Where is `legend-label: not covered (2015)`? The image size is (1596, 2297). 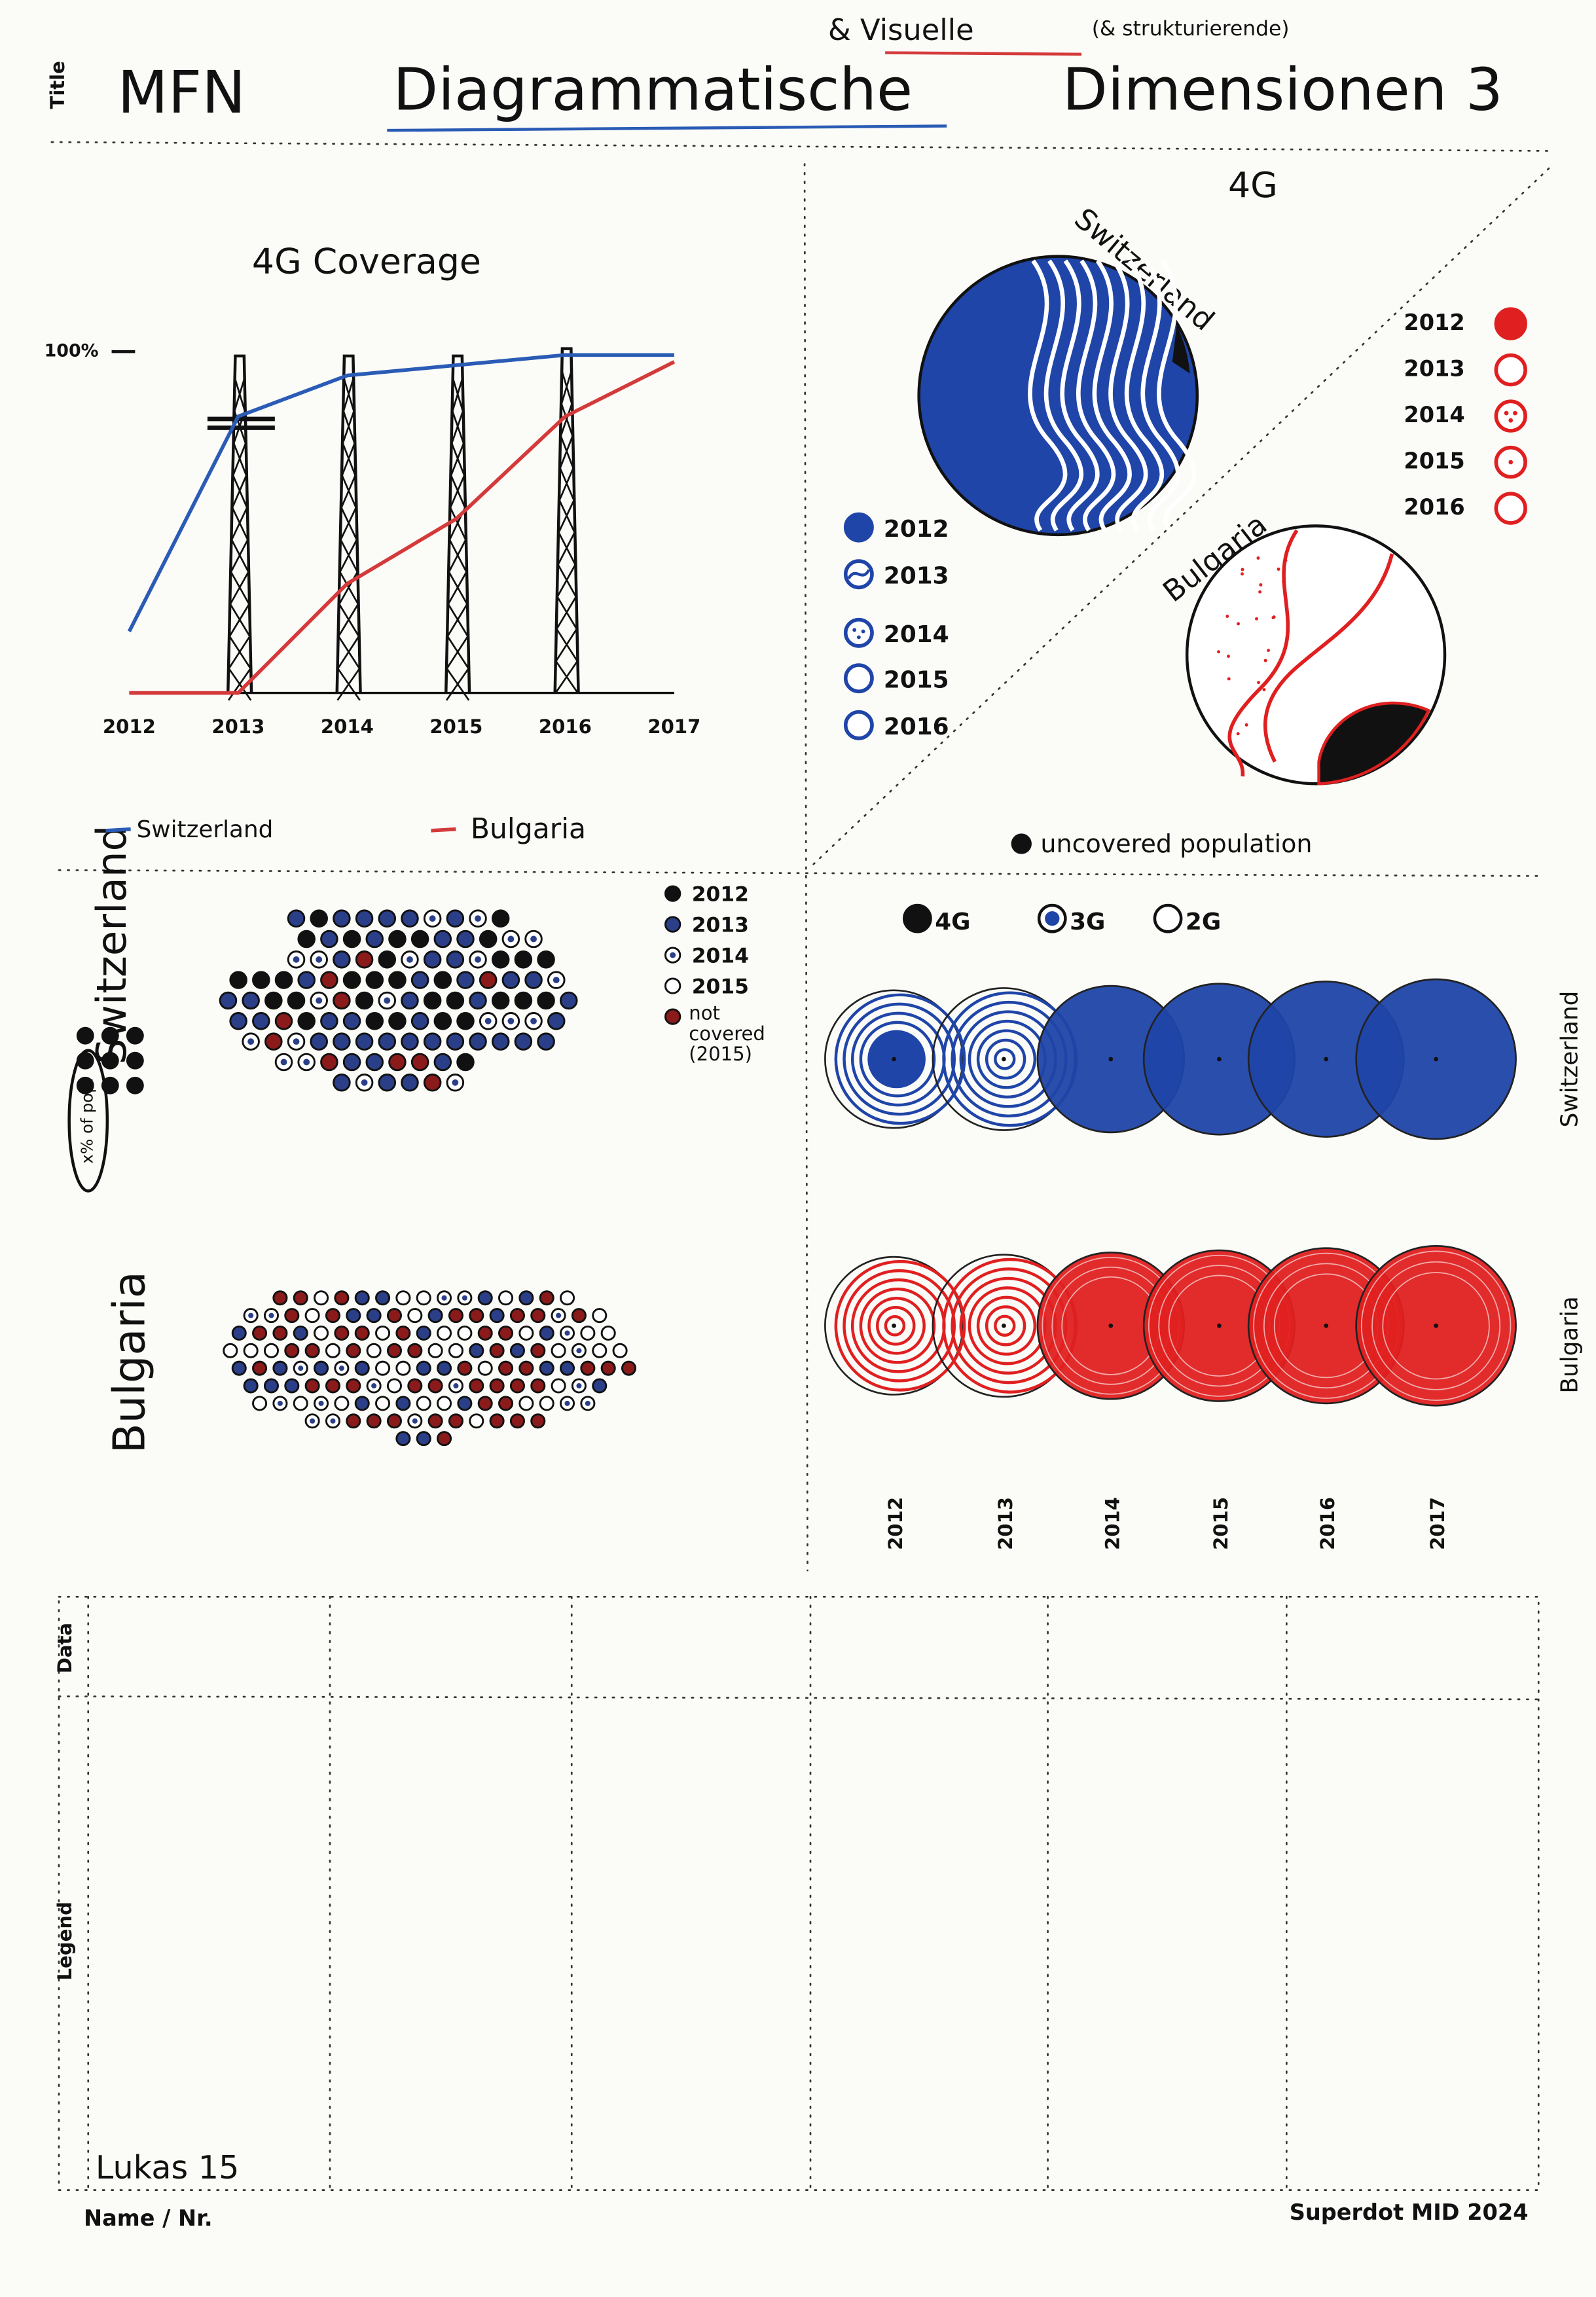 legend-label: not covered (2015) is located at coordinates (727, 1036).